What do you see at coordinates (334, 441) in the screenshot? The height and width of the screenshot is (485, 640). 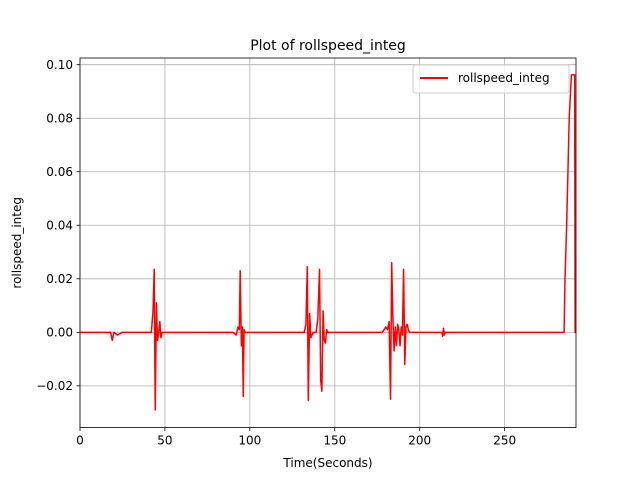 I see `x-tick-label: 150` at bounding box center [334, 441].